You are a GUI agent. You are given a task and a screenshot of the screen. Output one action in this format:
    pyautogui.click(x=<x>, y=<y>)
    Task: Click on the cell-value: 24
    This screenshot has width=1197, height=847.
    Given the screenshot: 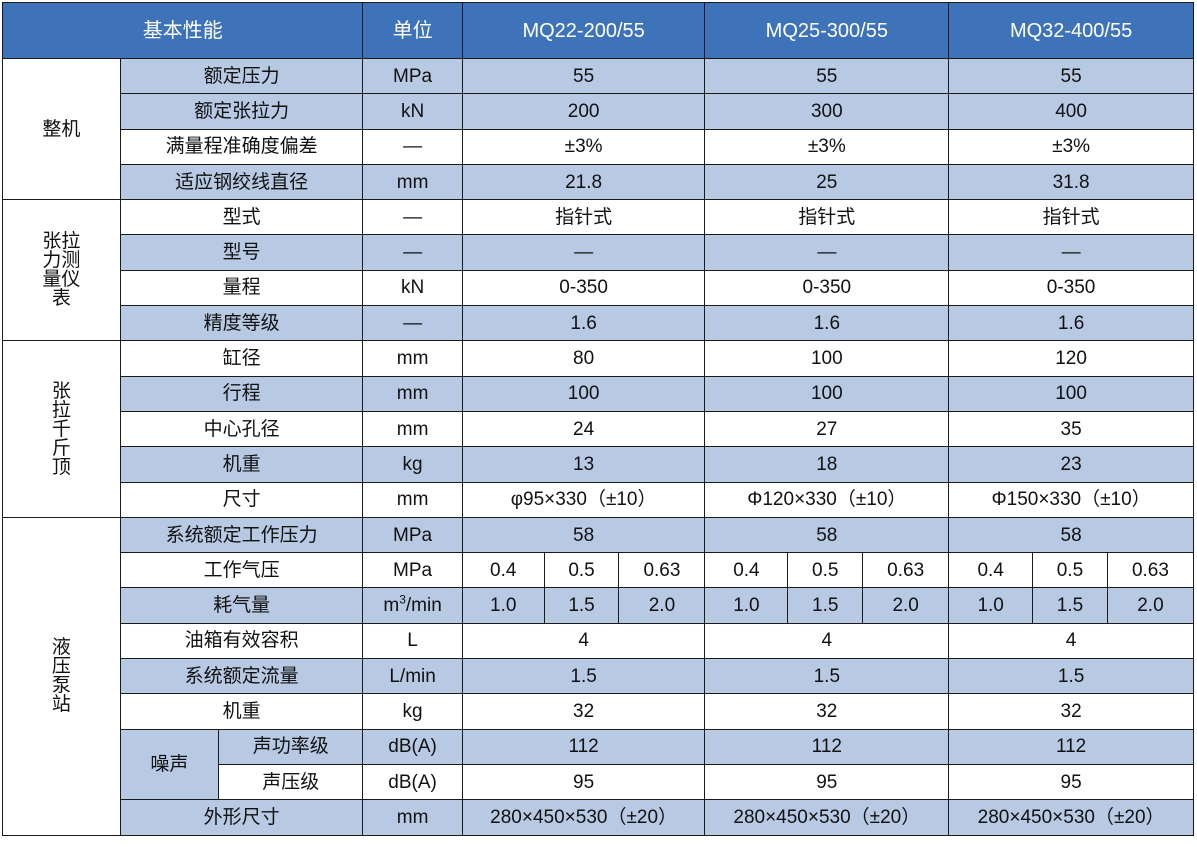 What is the action you would take?
    pyautogui.click(x=583, y=429)
    